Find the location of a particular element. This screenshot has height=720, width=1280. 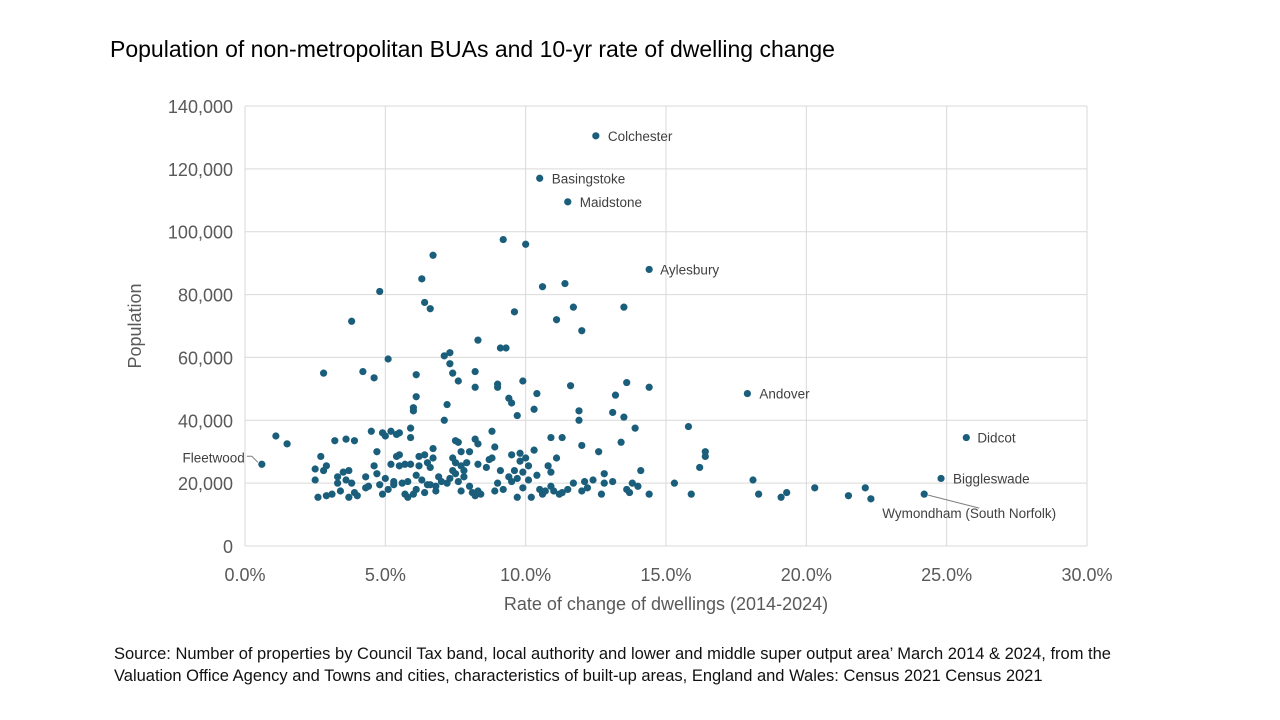

x-tick-label: 30.0% is located at coordinates (1086, 575).